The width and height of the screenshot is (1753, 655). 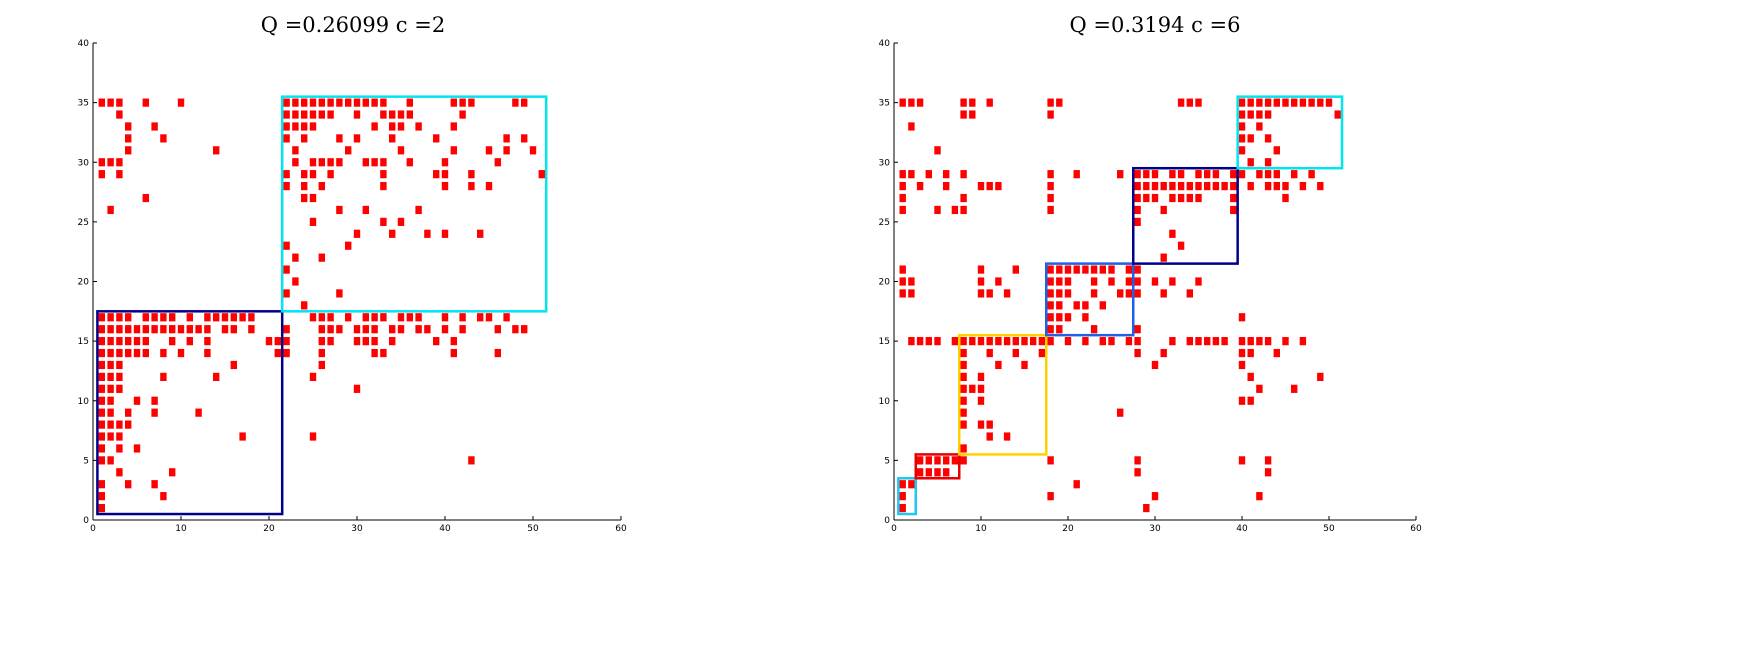 I want to click on y-tick-label: 5, so click(x=86, y=461).